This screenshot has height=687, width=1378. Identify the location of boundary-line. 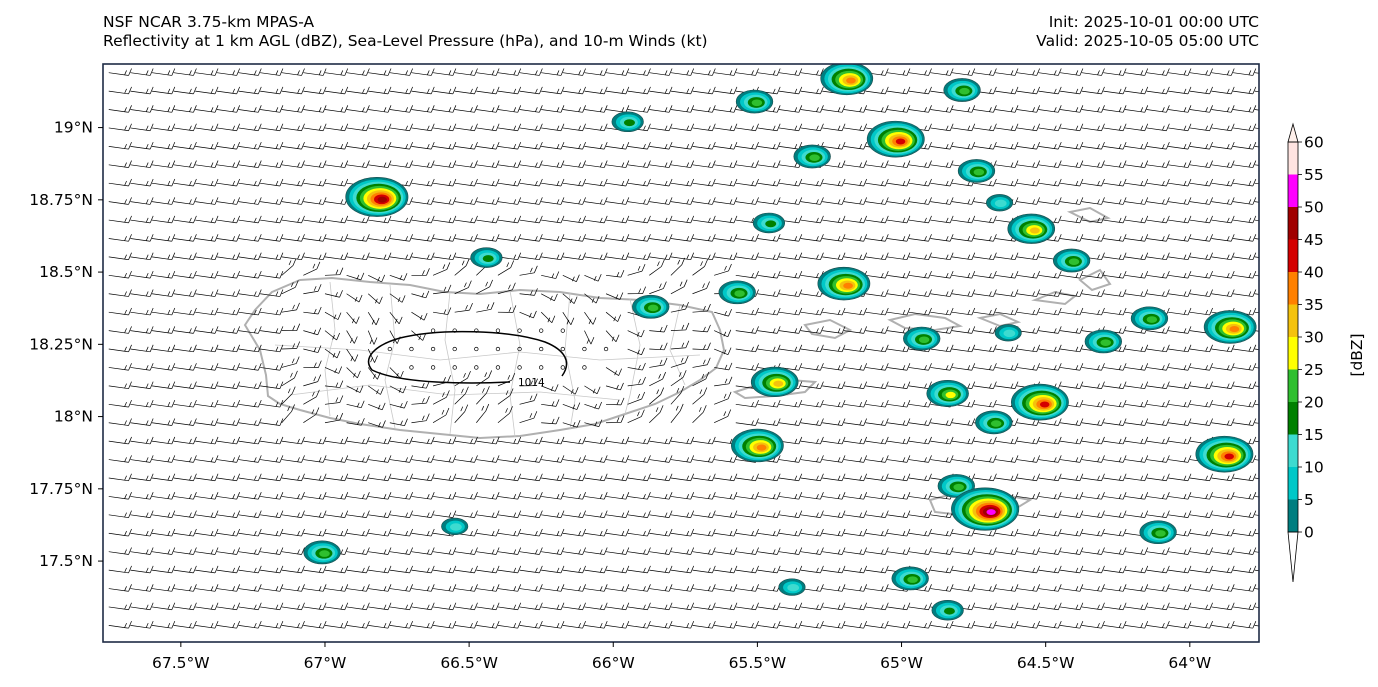
(515, 364).